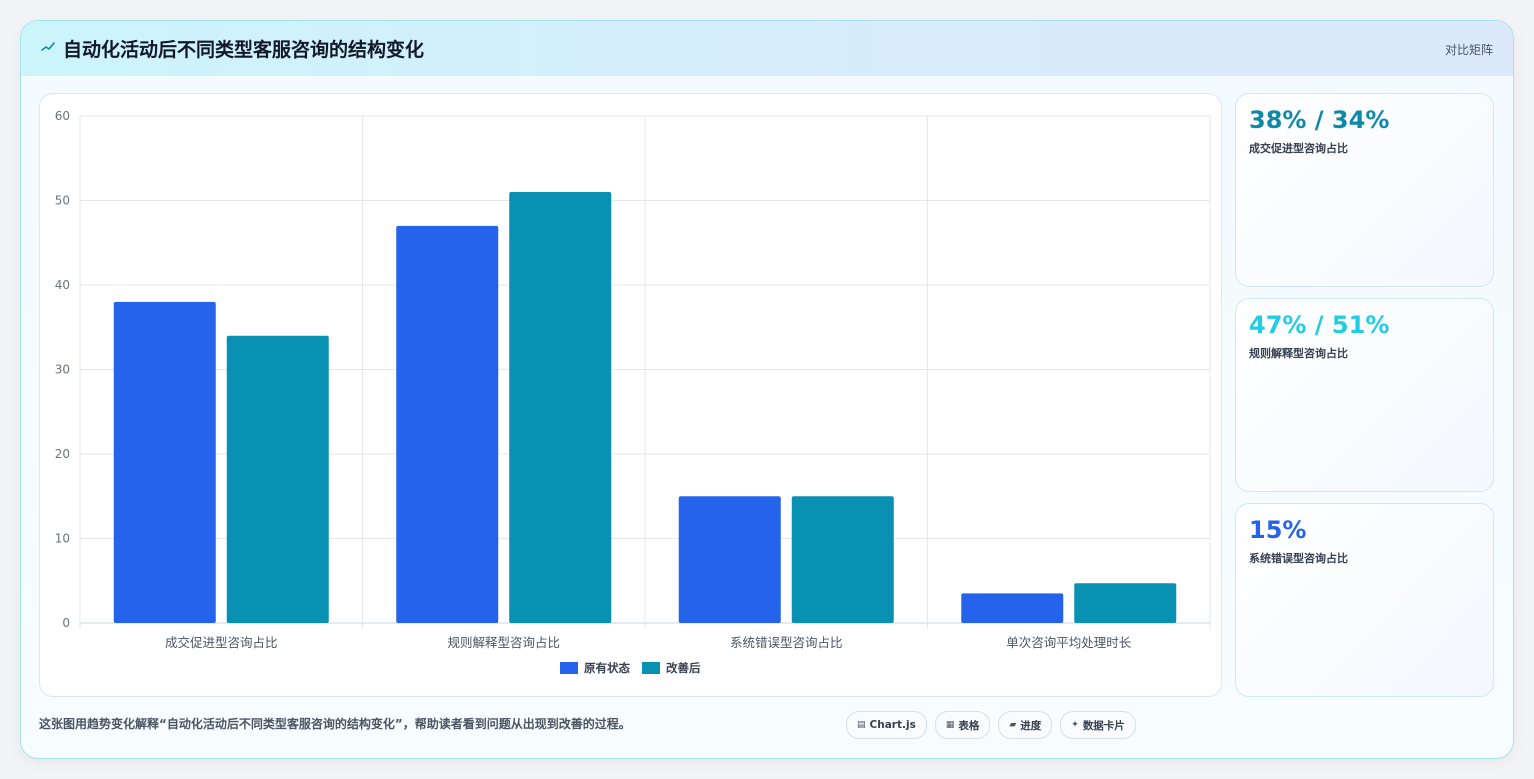  Describe the element at coordinates (62, 116) in the screenshot. I see `y-tick-label: 60` at that location.